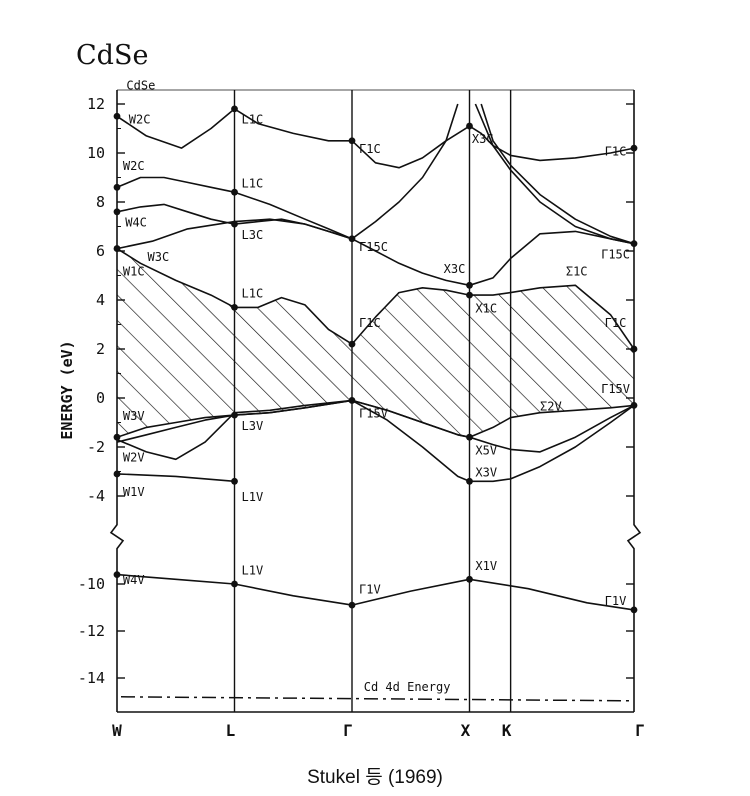 This screenshot has height=796, width=750. I want to click on cd-4d-energy-label: Cd 4d Energy, so click(407, 687).